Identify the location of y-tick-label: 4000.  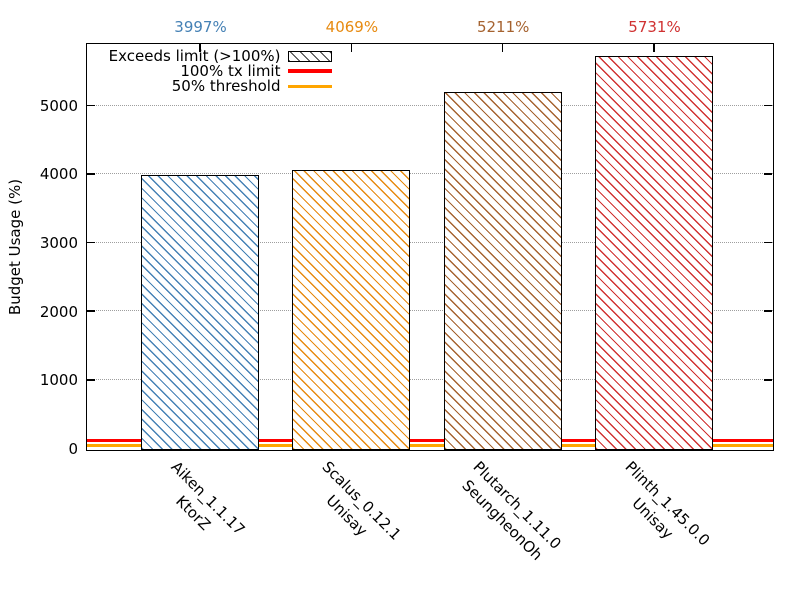
(58, 174).